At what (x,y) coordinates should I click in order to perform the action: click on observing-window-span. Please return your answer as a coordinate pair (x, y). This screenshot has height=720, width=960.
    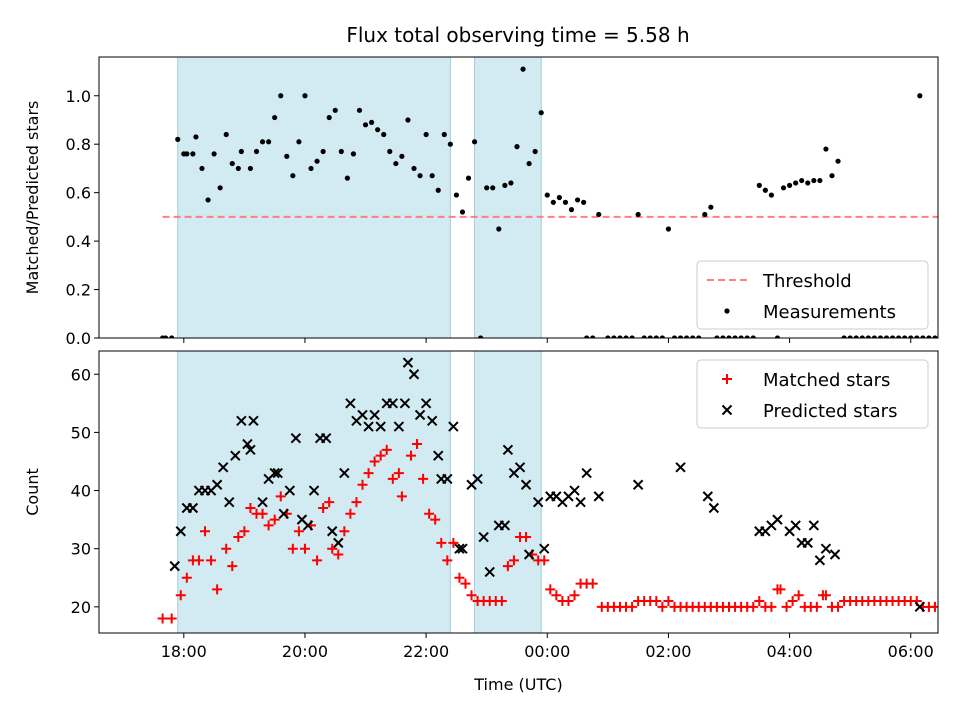
    Looking at the image, I should click on (508, 492).